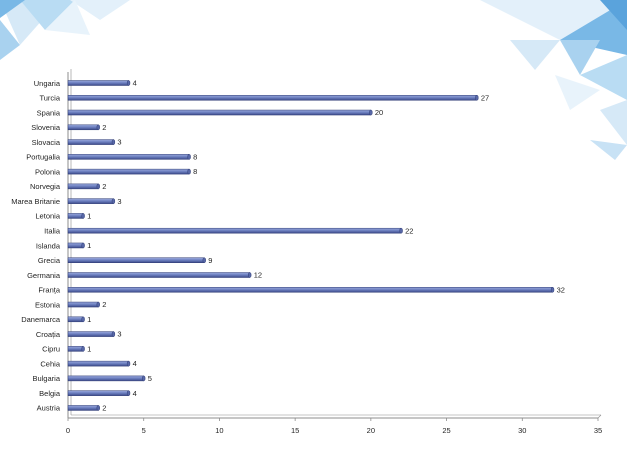 The height and width of the screenshot is (470, 627). What do you see at coordinates (485, 97) in the screenshot?
I see `data-label: 27` at bounding box center [485, 97].